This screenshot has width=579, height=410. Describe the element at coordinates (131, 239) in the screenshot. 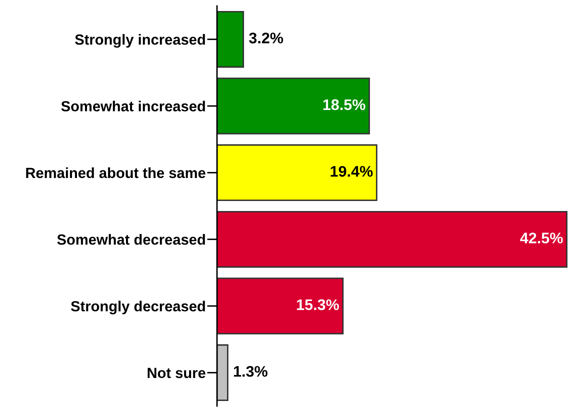

I see `y-tick-label: Somewhat decreased` at that location.